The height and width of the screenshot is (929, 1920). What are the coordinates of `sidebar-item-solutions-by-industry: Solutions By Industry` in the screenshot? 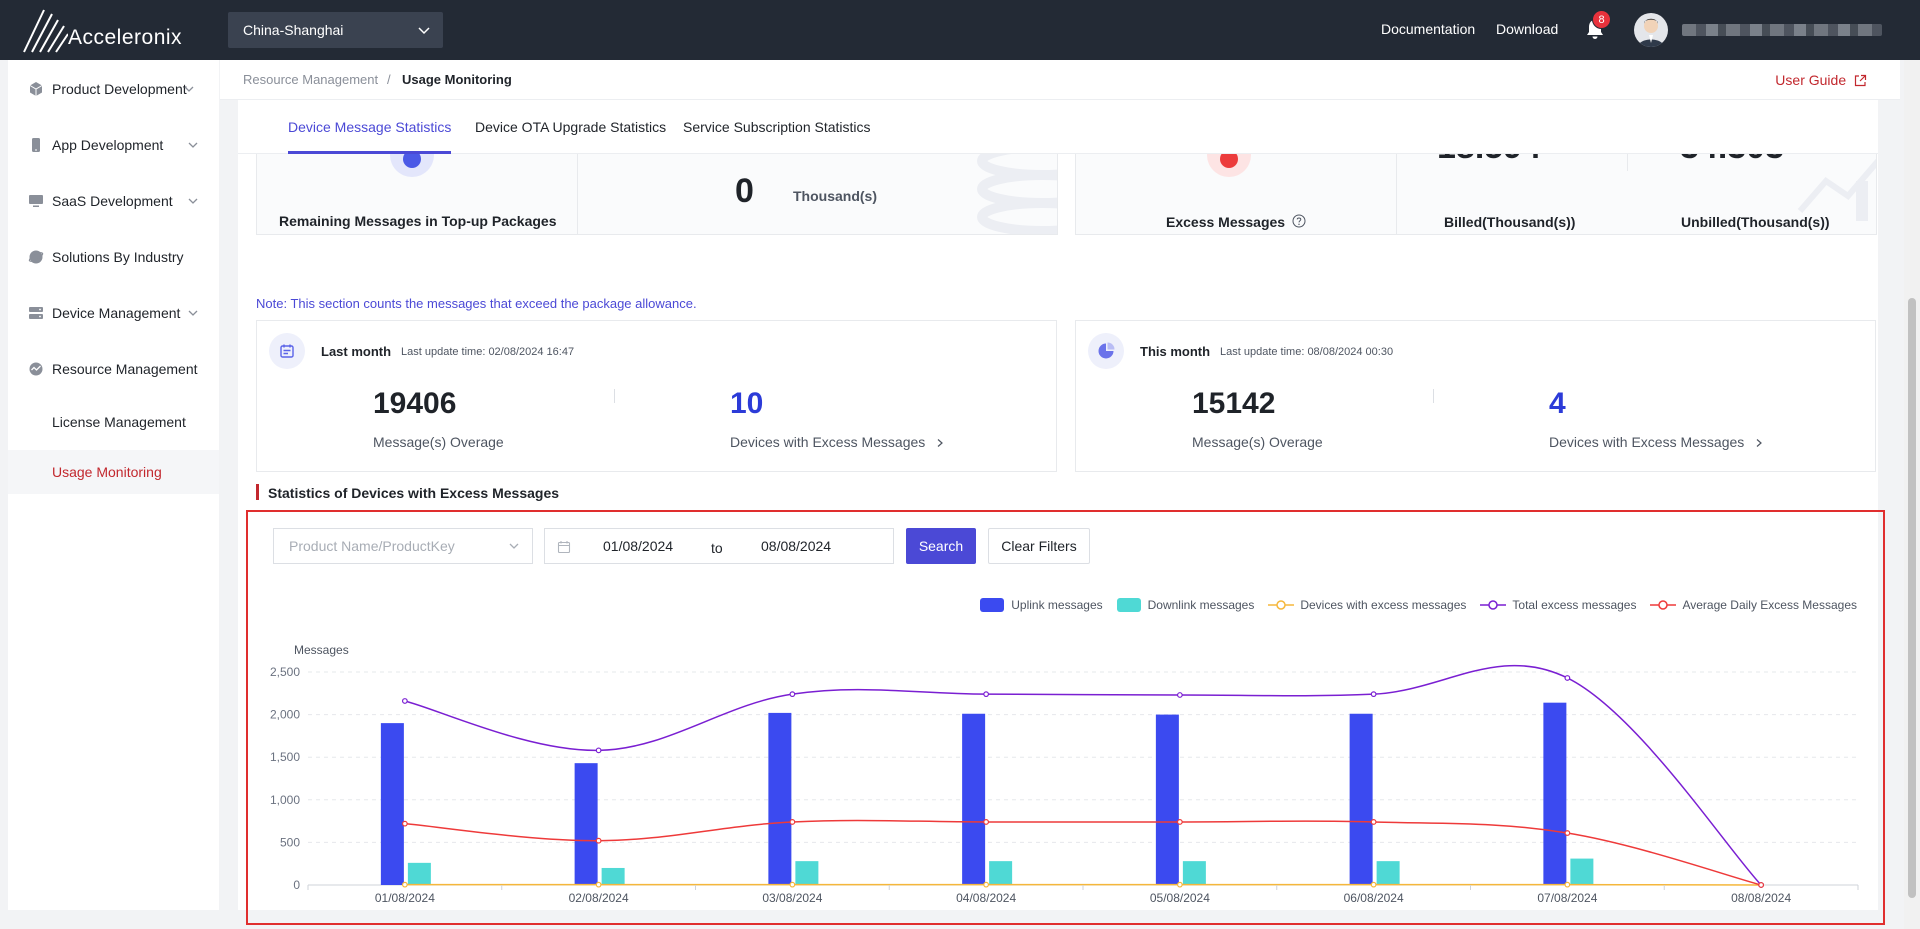 It's located at (113, 257).